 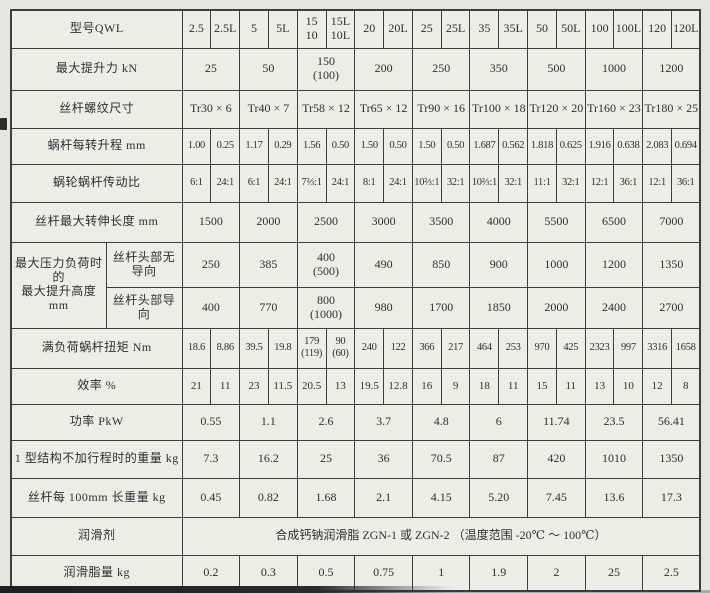 I want to click on model-value-7: 20L, so click(x=398, y=29).